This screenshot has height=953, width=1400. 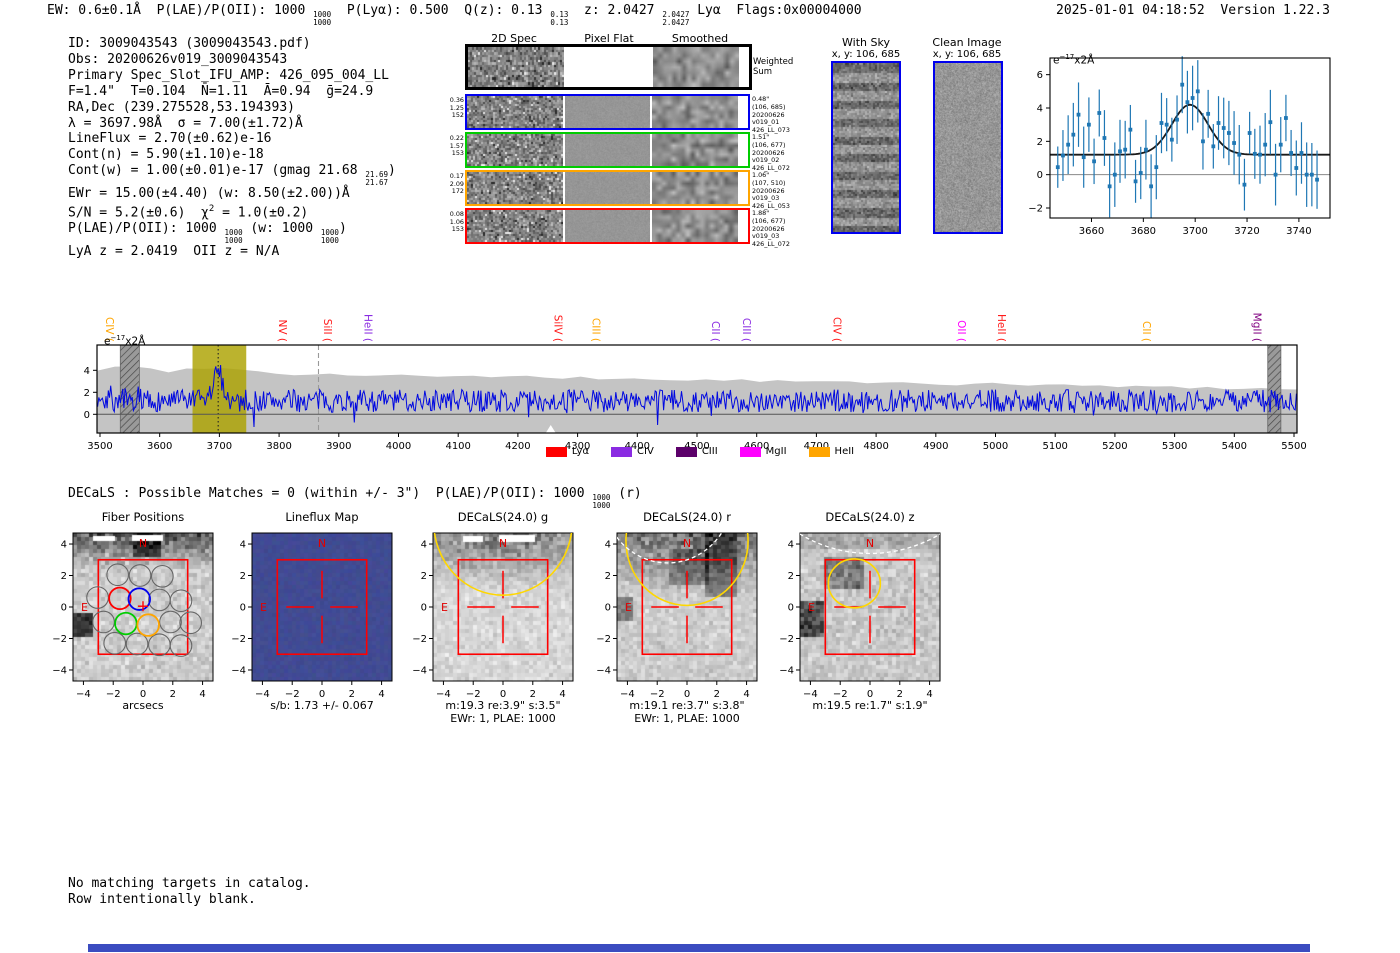 I want to click on cutout-title: Fiber Positions, so click(x=143, y=517).